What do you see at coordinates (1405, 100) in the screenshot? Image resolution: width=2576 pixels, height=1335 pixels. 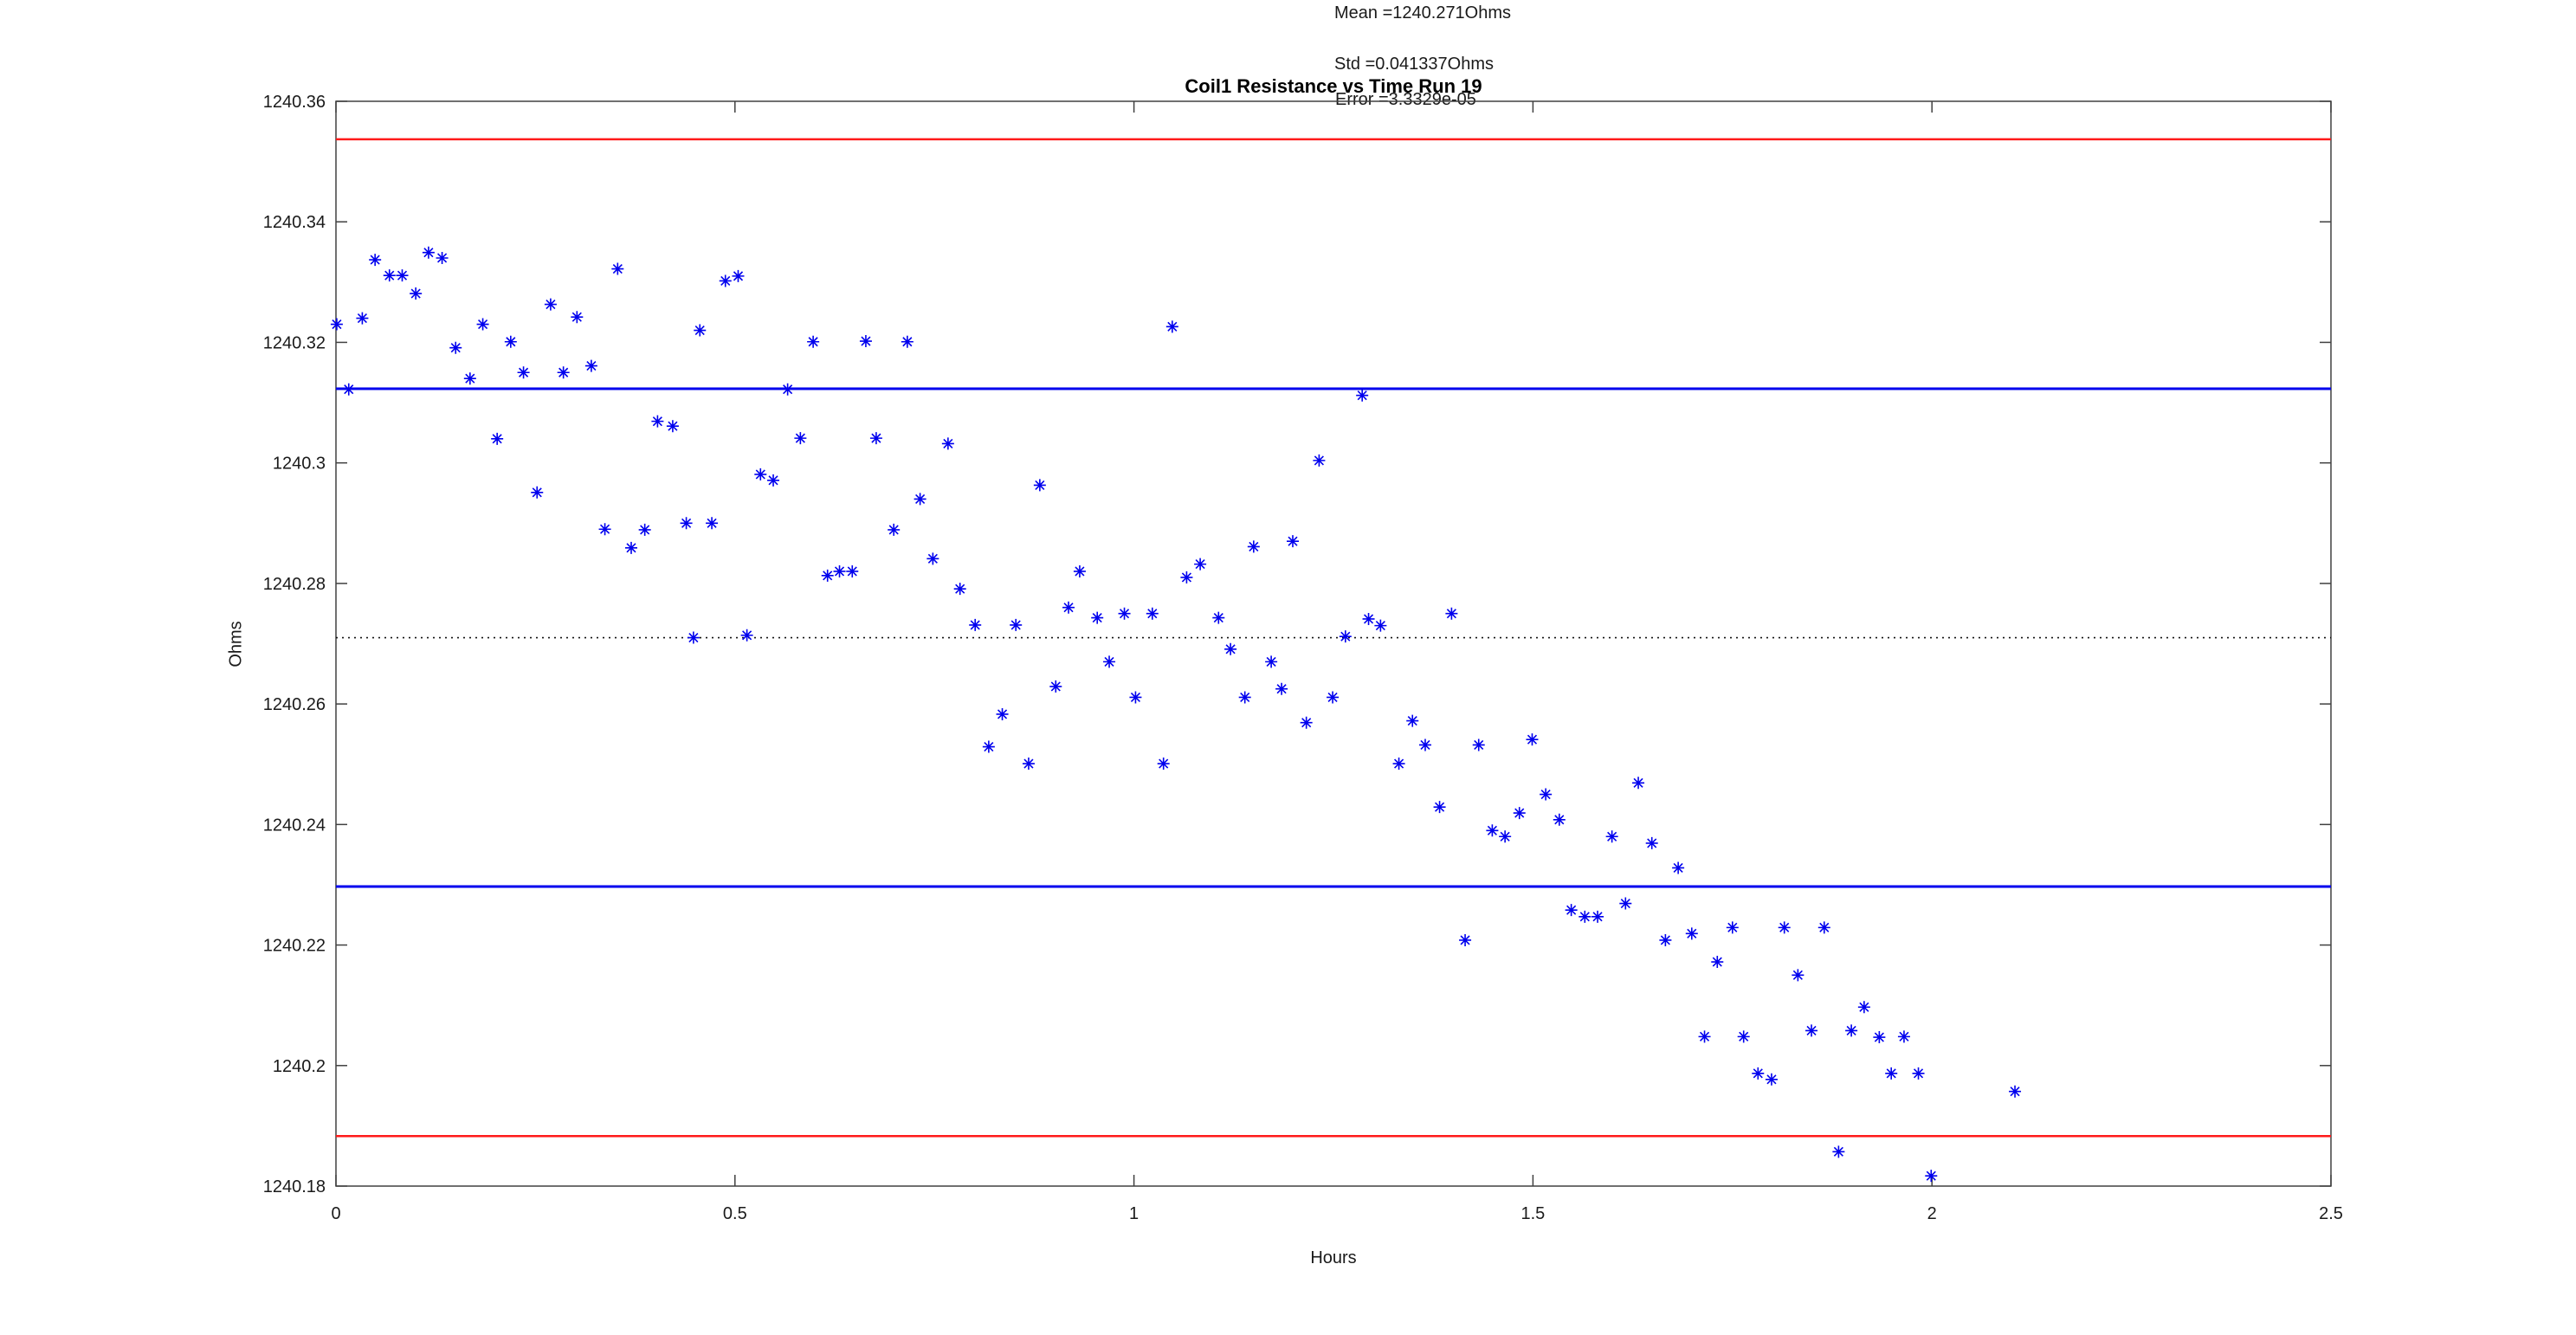 I see `error-annotation: Error =3.3329e-05` at bounding box center [1405, 100].